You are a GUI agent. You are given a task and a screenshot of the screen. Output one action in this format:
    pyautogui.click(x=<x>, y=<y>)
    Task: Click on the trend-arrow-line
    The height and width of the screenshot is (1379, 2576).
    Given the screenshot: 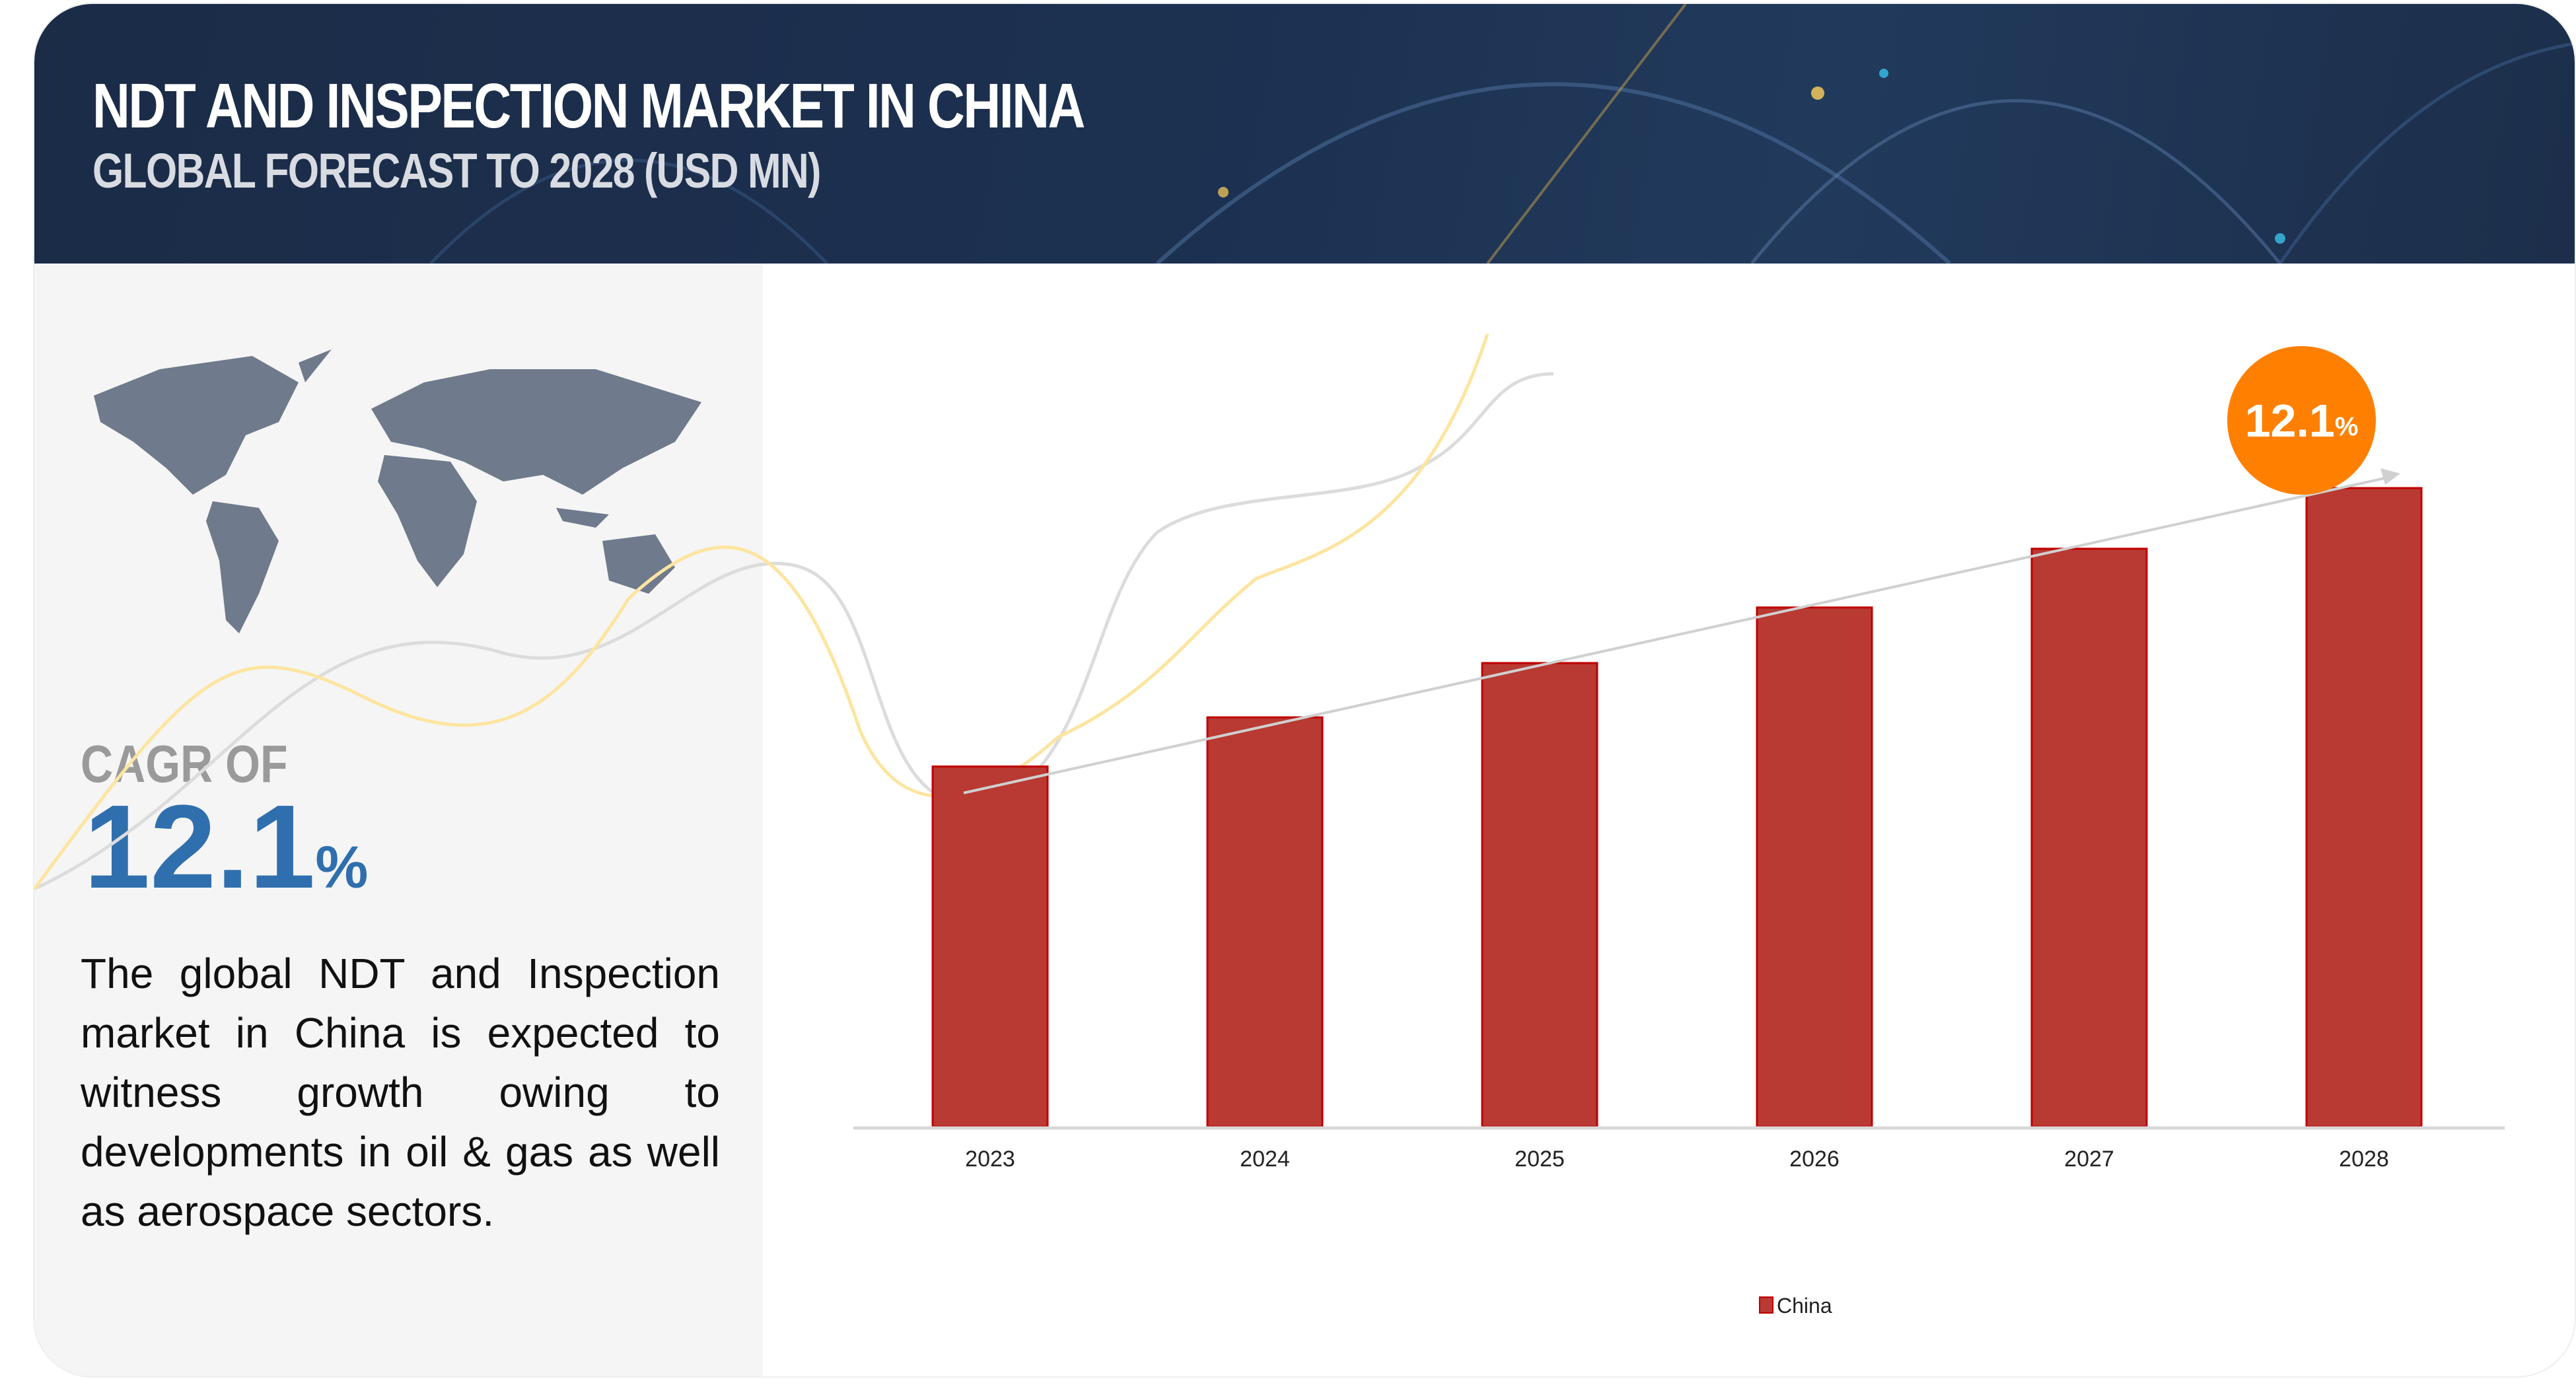 What is the action you would take?
    pyautogui.click(x=1678, y=635)
    